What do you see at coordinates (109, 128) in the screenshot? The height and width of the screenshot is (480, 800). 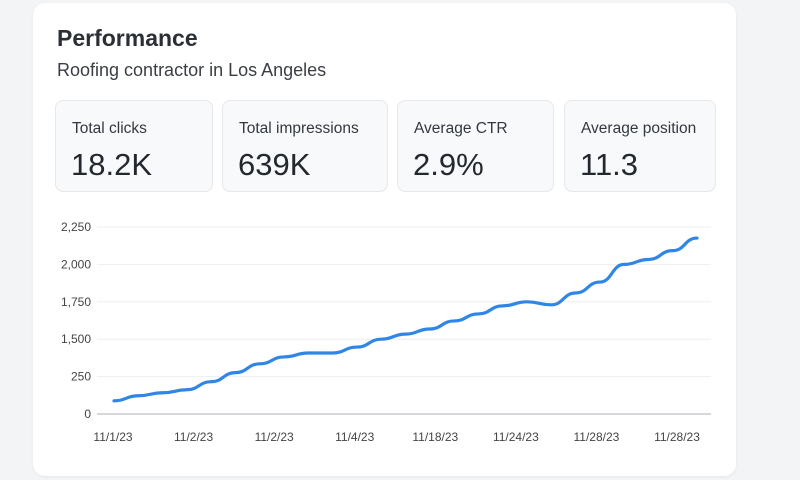 I see `stat-label: Total clicks` at bounding box center [109, 128].